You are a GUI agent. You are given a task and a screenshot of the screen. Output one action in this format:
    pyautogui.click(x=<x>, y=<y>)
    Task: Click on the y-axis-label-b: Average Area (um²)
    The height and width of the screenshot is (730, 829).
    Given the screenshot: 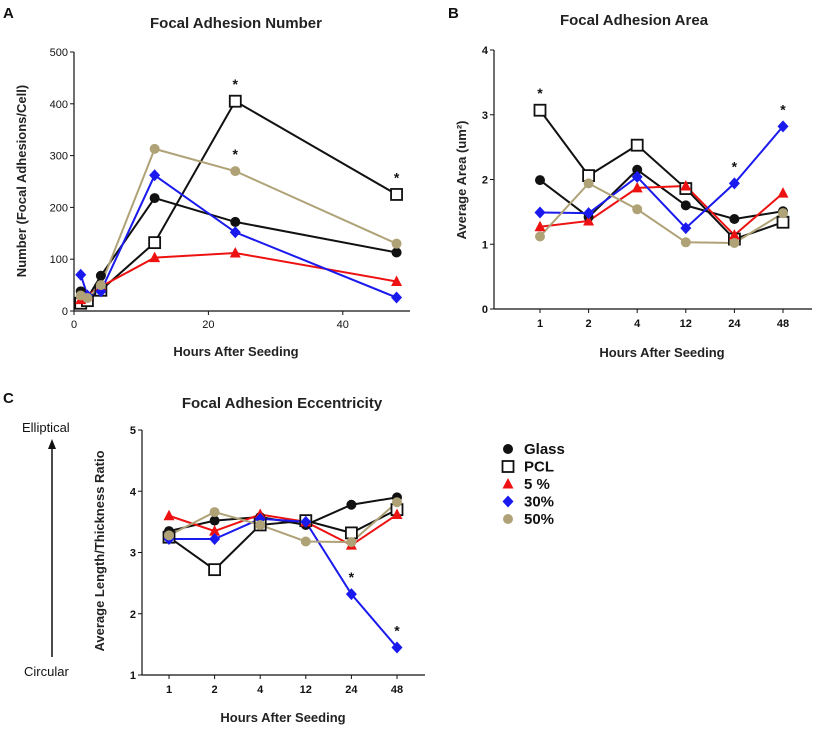 What is the action you would take?
    pyautogui.click(x=461, y=180)
    